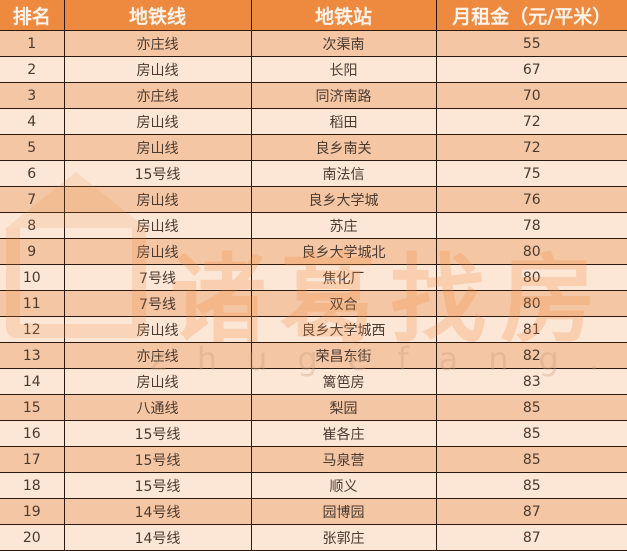 Image resolution: width=627 pixels, height=551 pixels. I want to click on table-row: 4 房山线 稻田 72, so click(313, 121).